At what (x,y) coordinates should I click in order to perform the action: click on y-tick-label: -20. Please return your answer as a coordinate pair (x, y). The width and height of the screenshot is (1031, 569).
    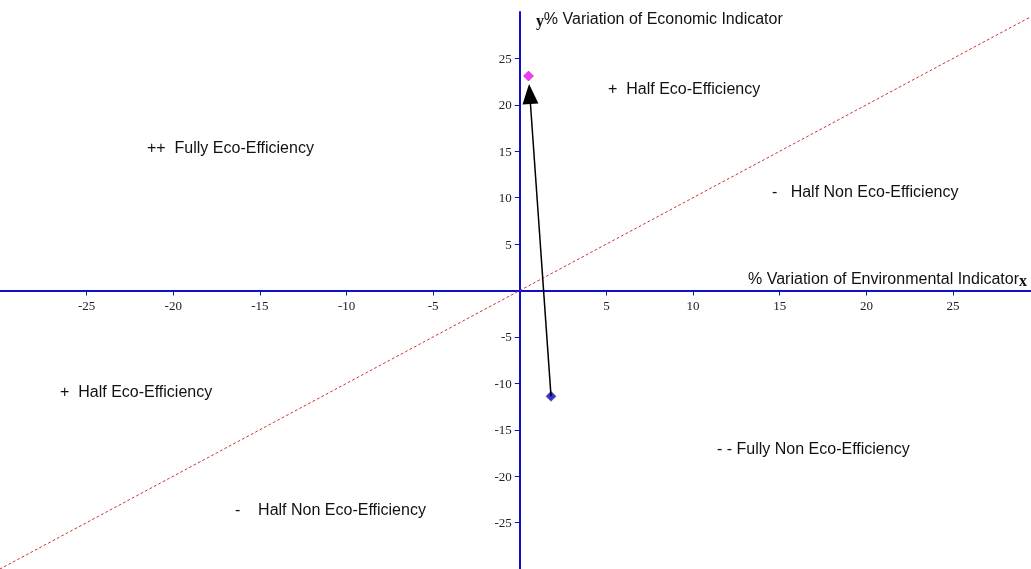
    Looking at the image, I should click on (503, 476).